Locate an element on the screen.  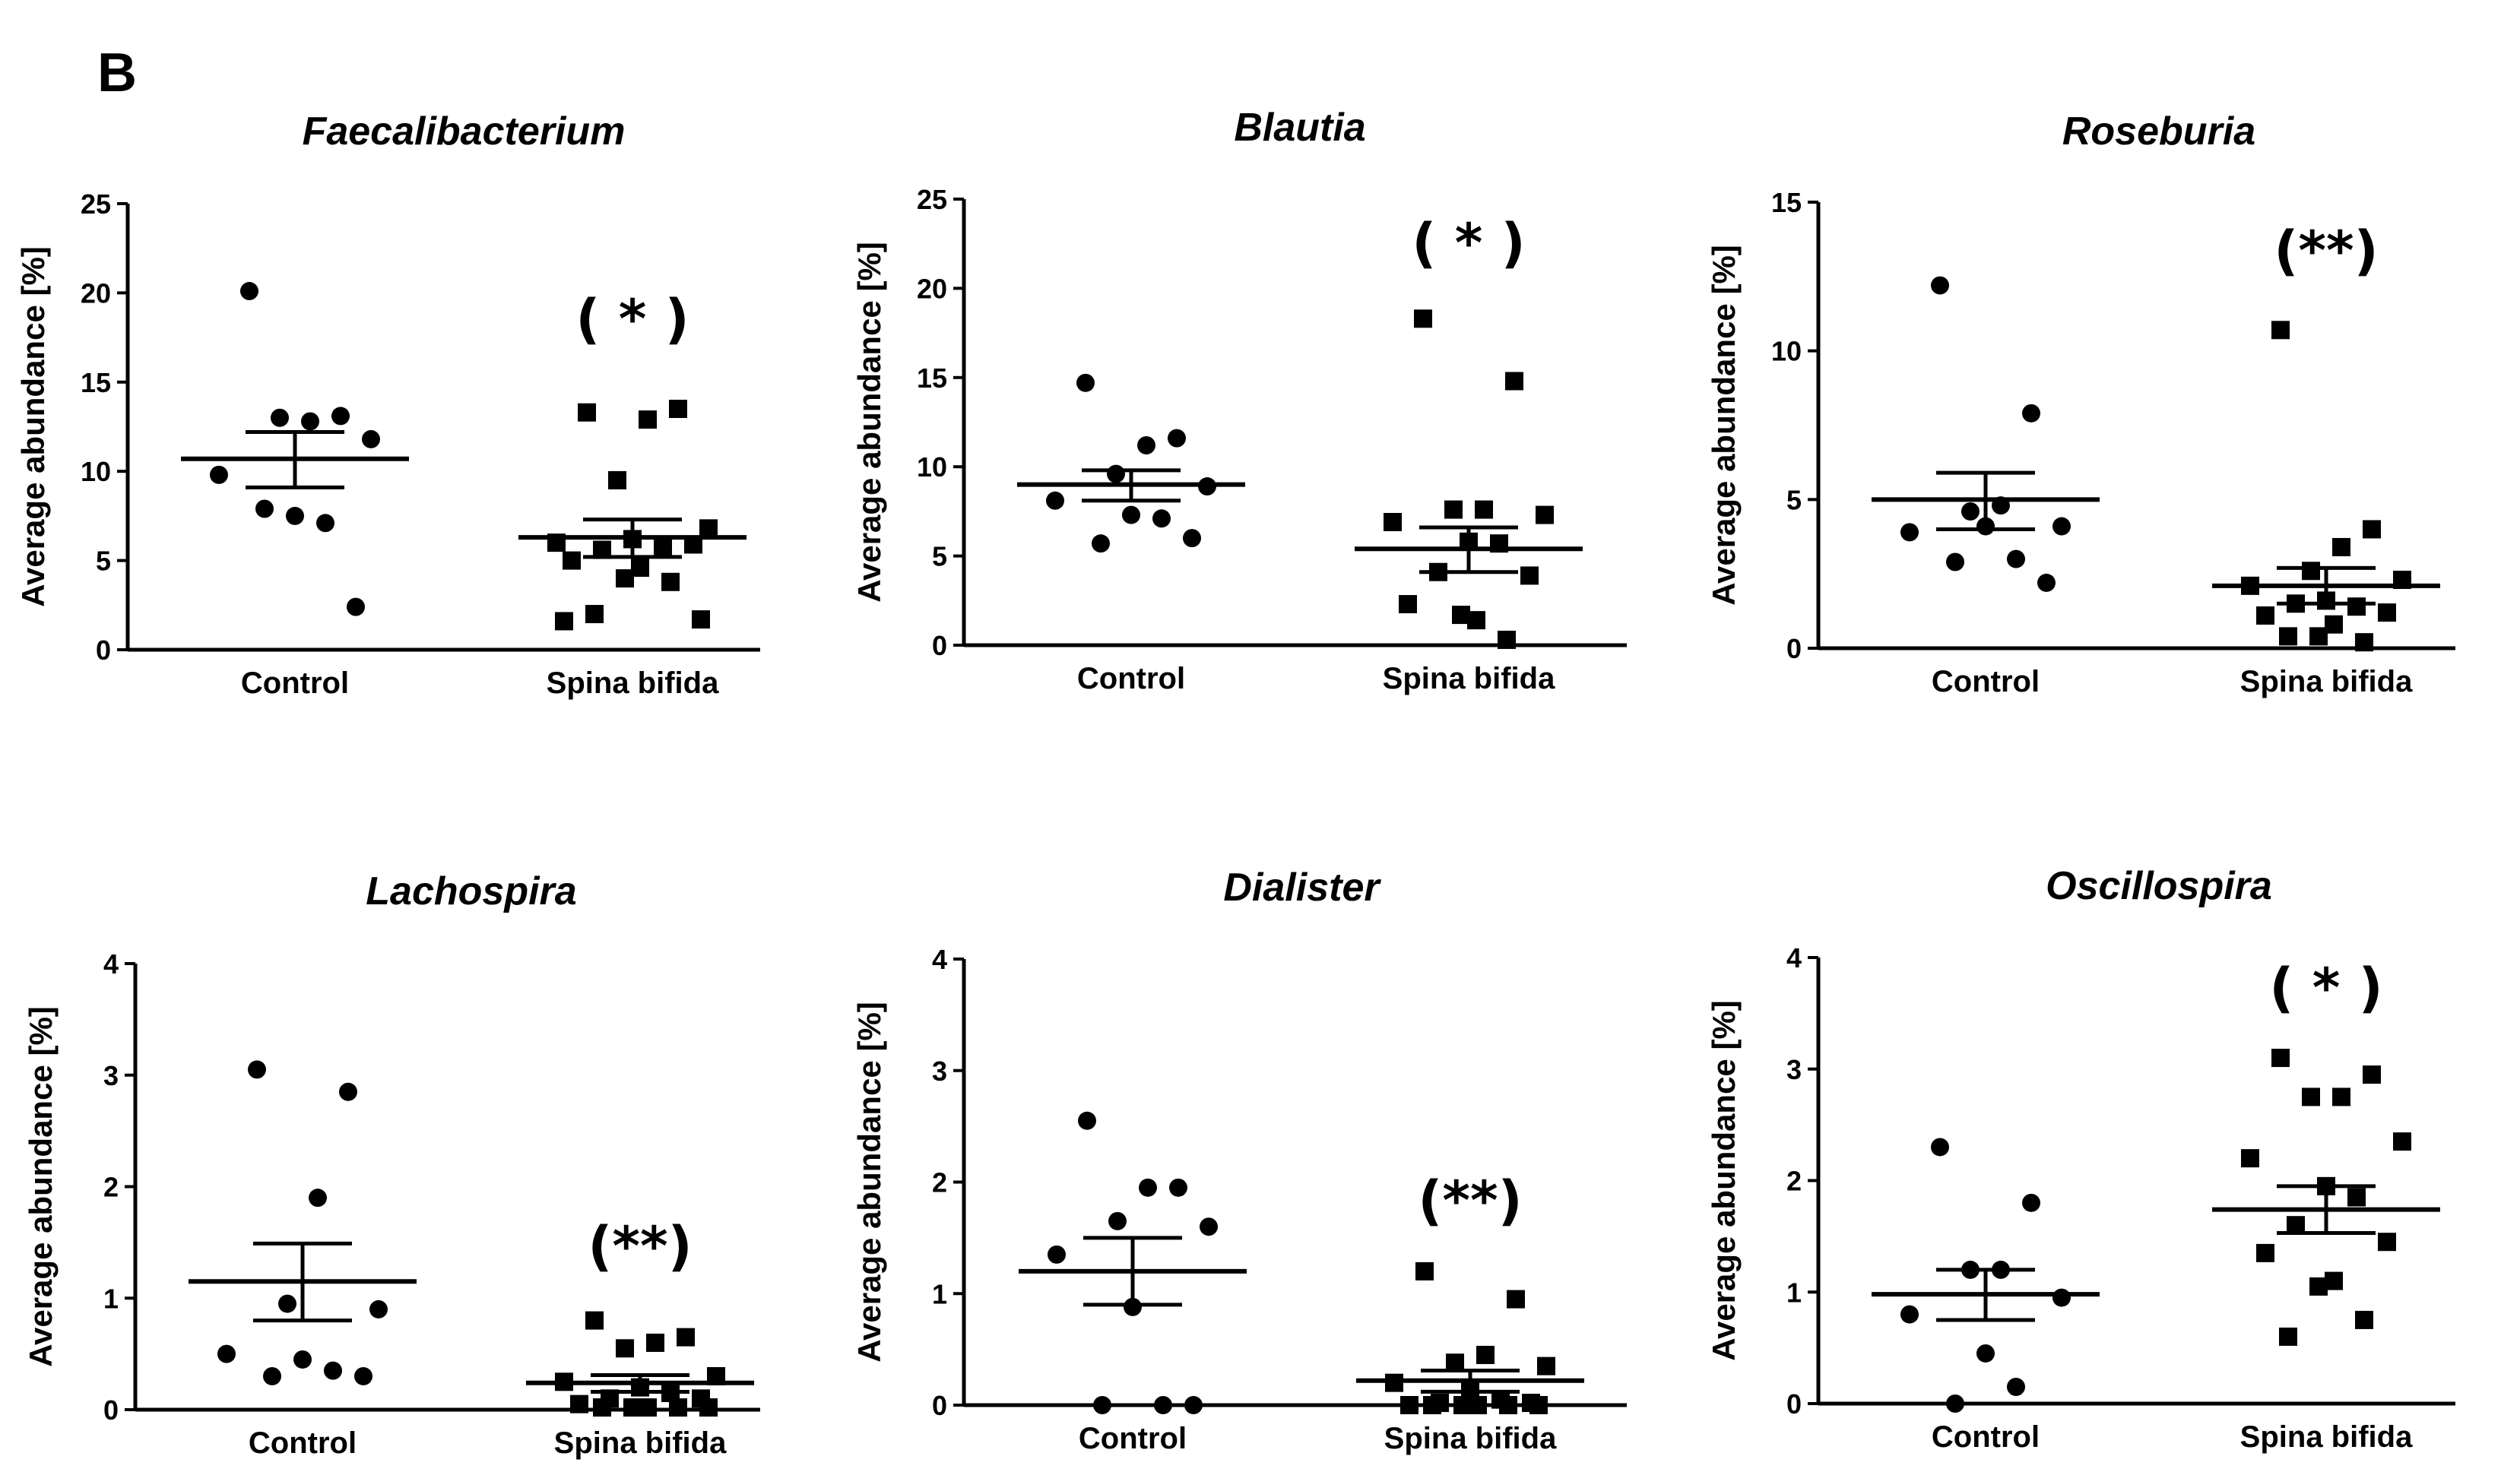
chart-title: Lachospira is located at coordinates (471, 891).